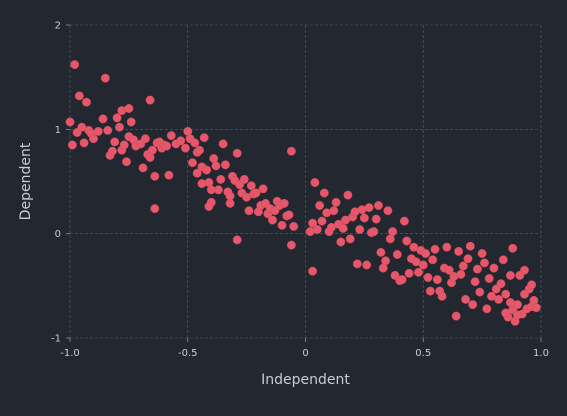 This screenshot has width=567, height=416. I want to click on y-axis-label: Dependent, so click(26, 181).